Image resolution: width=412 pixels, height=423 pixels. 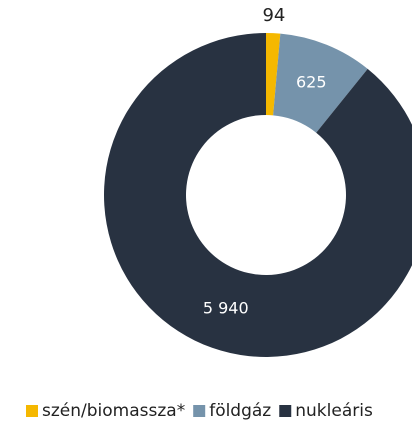 What do you see at coordinates (273, 15) in the screenshot?
I see `data-label: 94` at bounding box center [273, 15].